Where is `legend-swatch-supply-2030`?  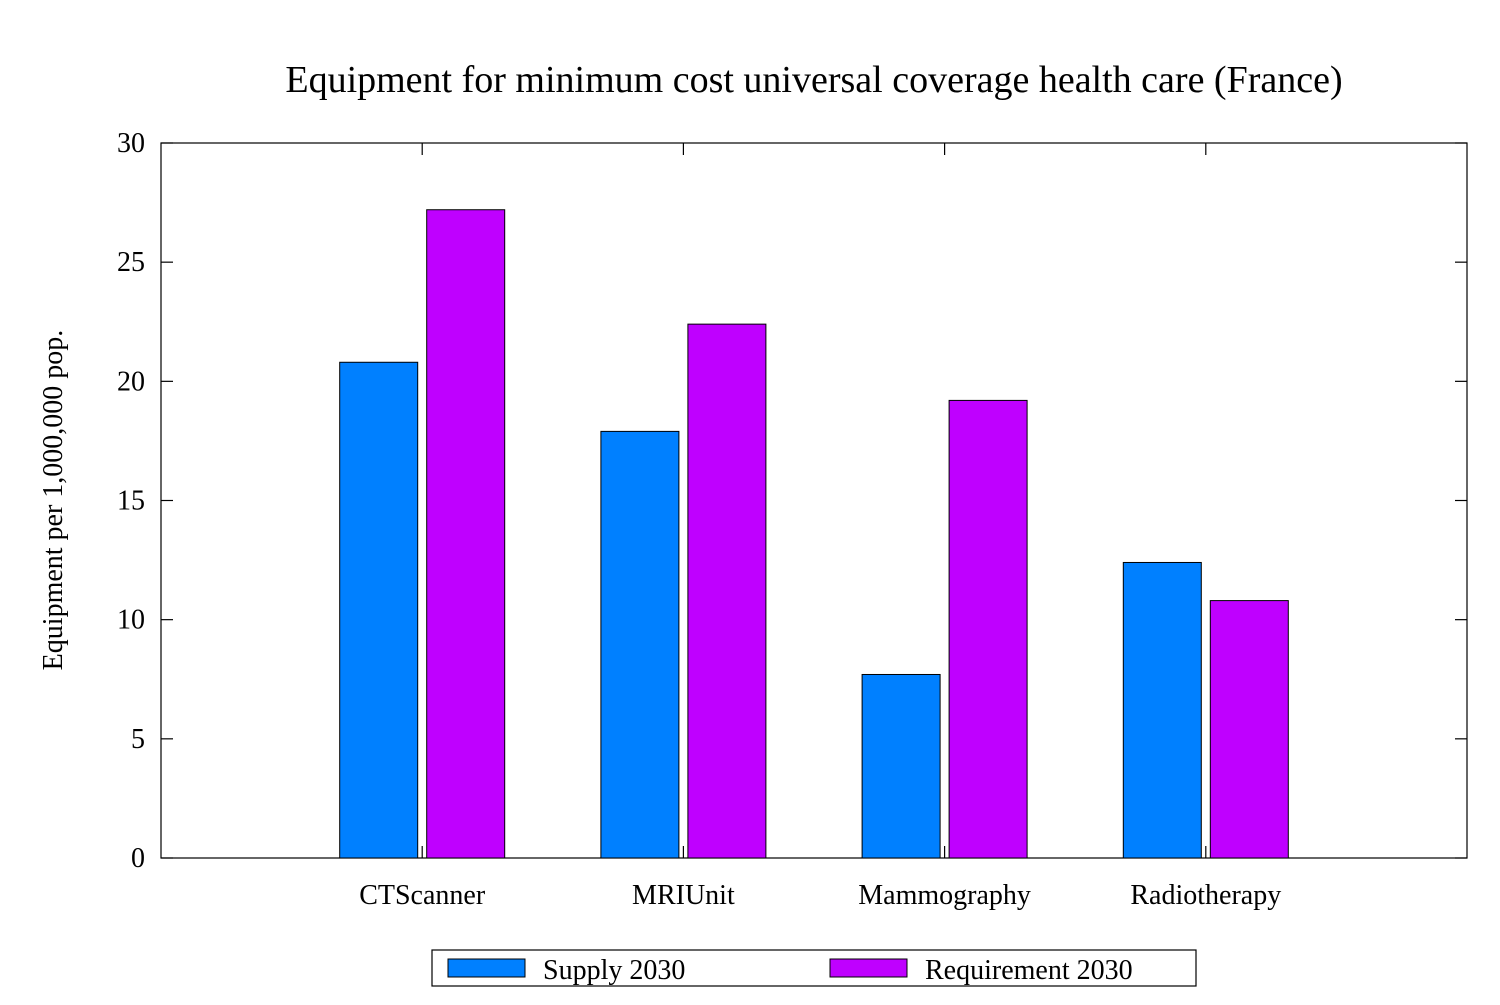 legend-swatch-supply-2030 is located at coordinates (486, 968).